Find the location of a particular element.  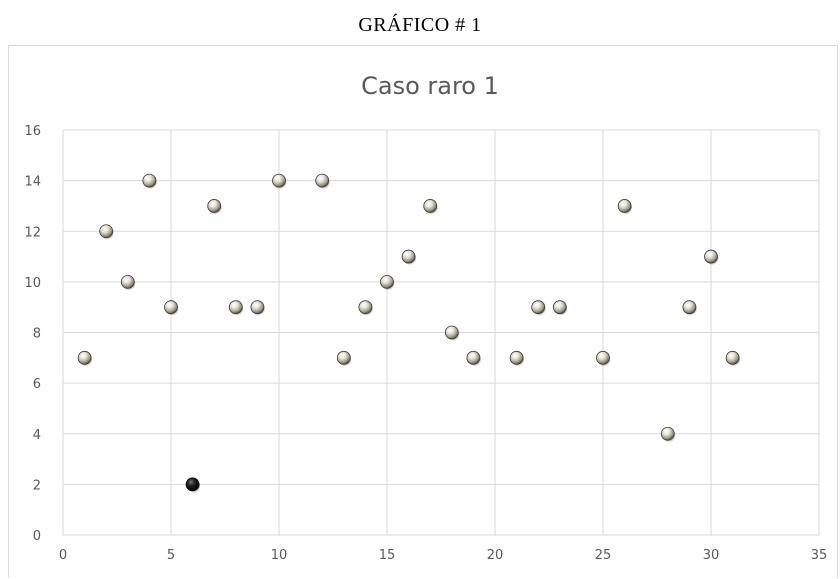

y-tick-label: 4 is located at coordinates (37, 435).